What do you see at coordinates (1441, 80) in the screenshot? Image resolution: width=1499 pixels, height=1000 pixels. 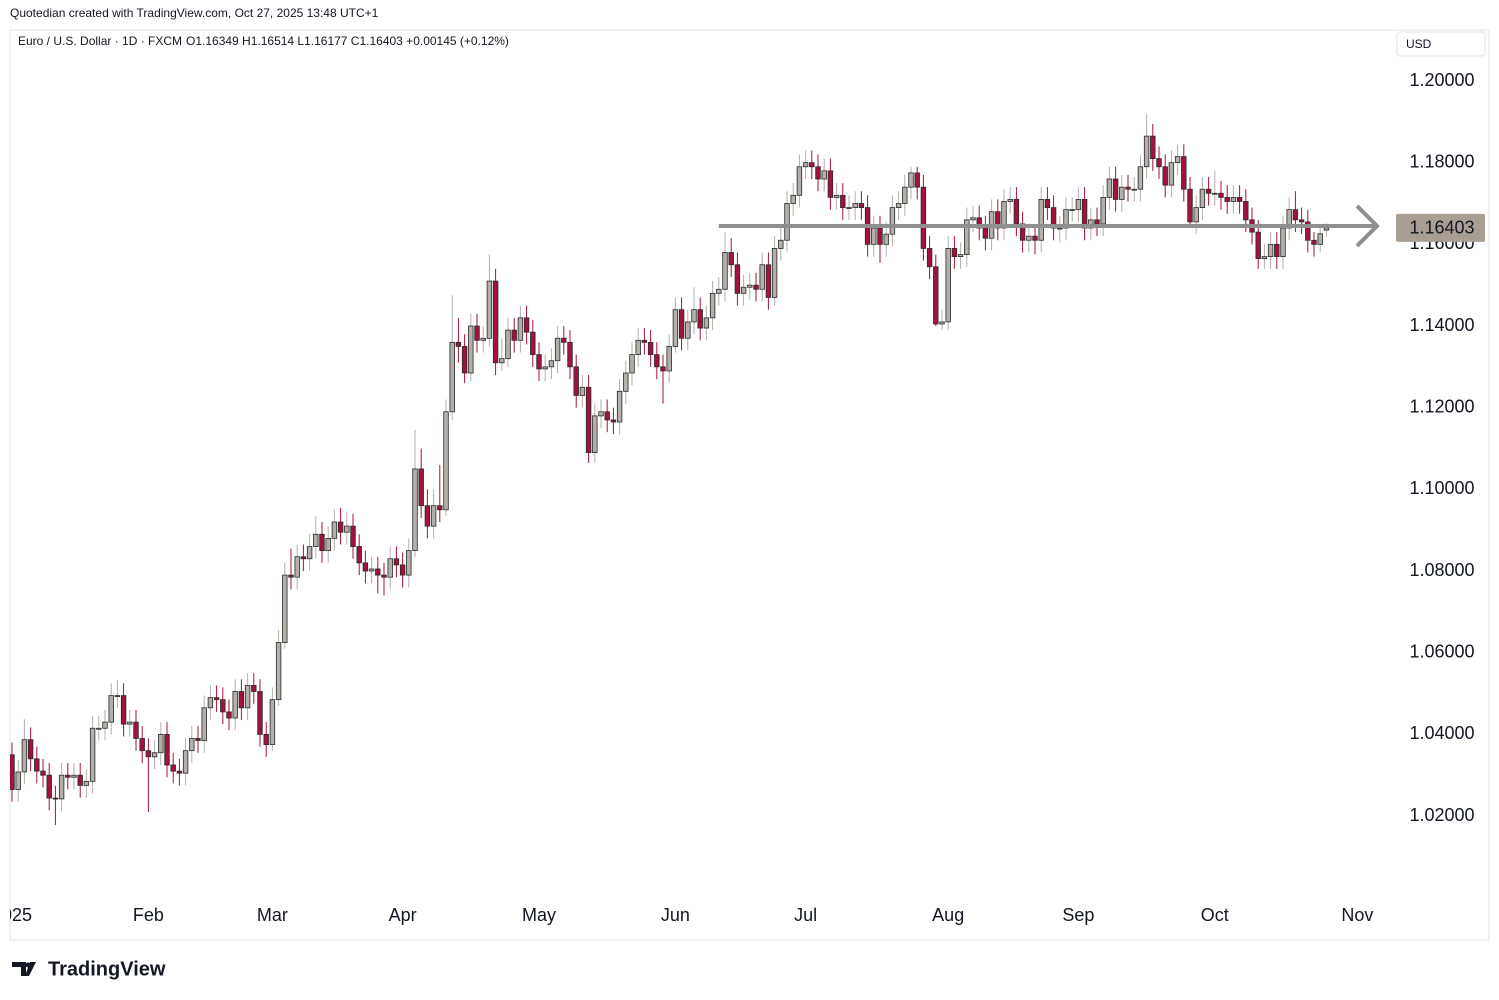 I see `y-tick-label: 1.20000` at bounding box center [1441, 80].